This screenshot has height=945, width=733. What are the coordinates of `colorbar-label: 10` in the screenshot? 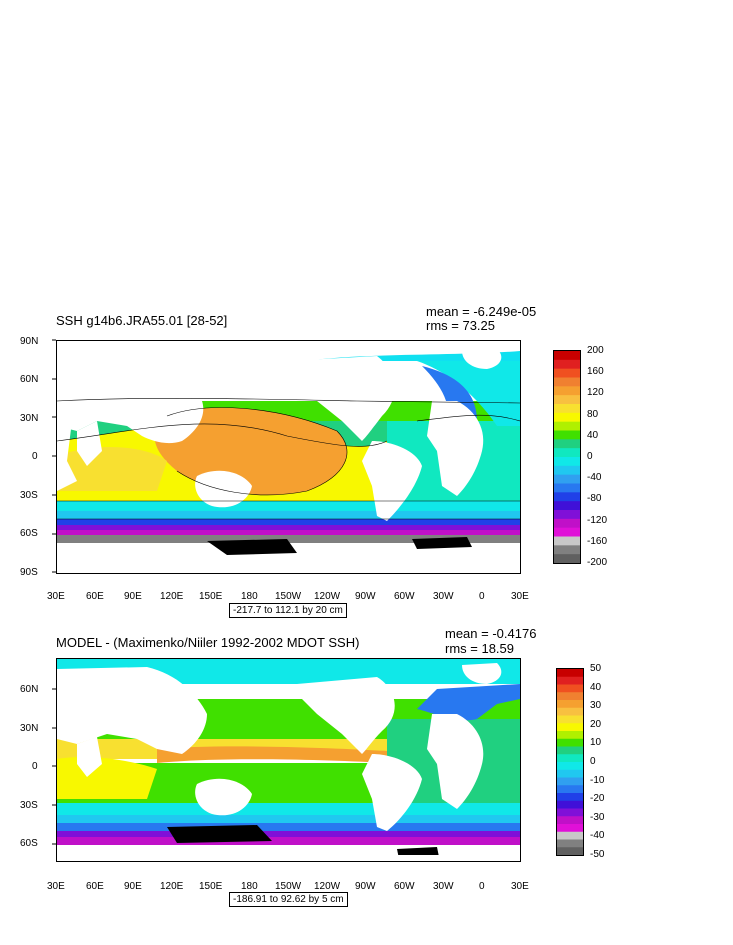 It's located at (596, 743).